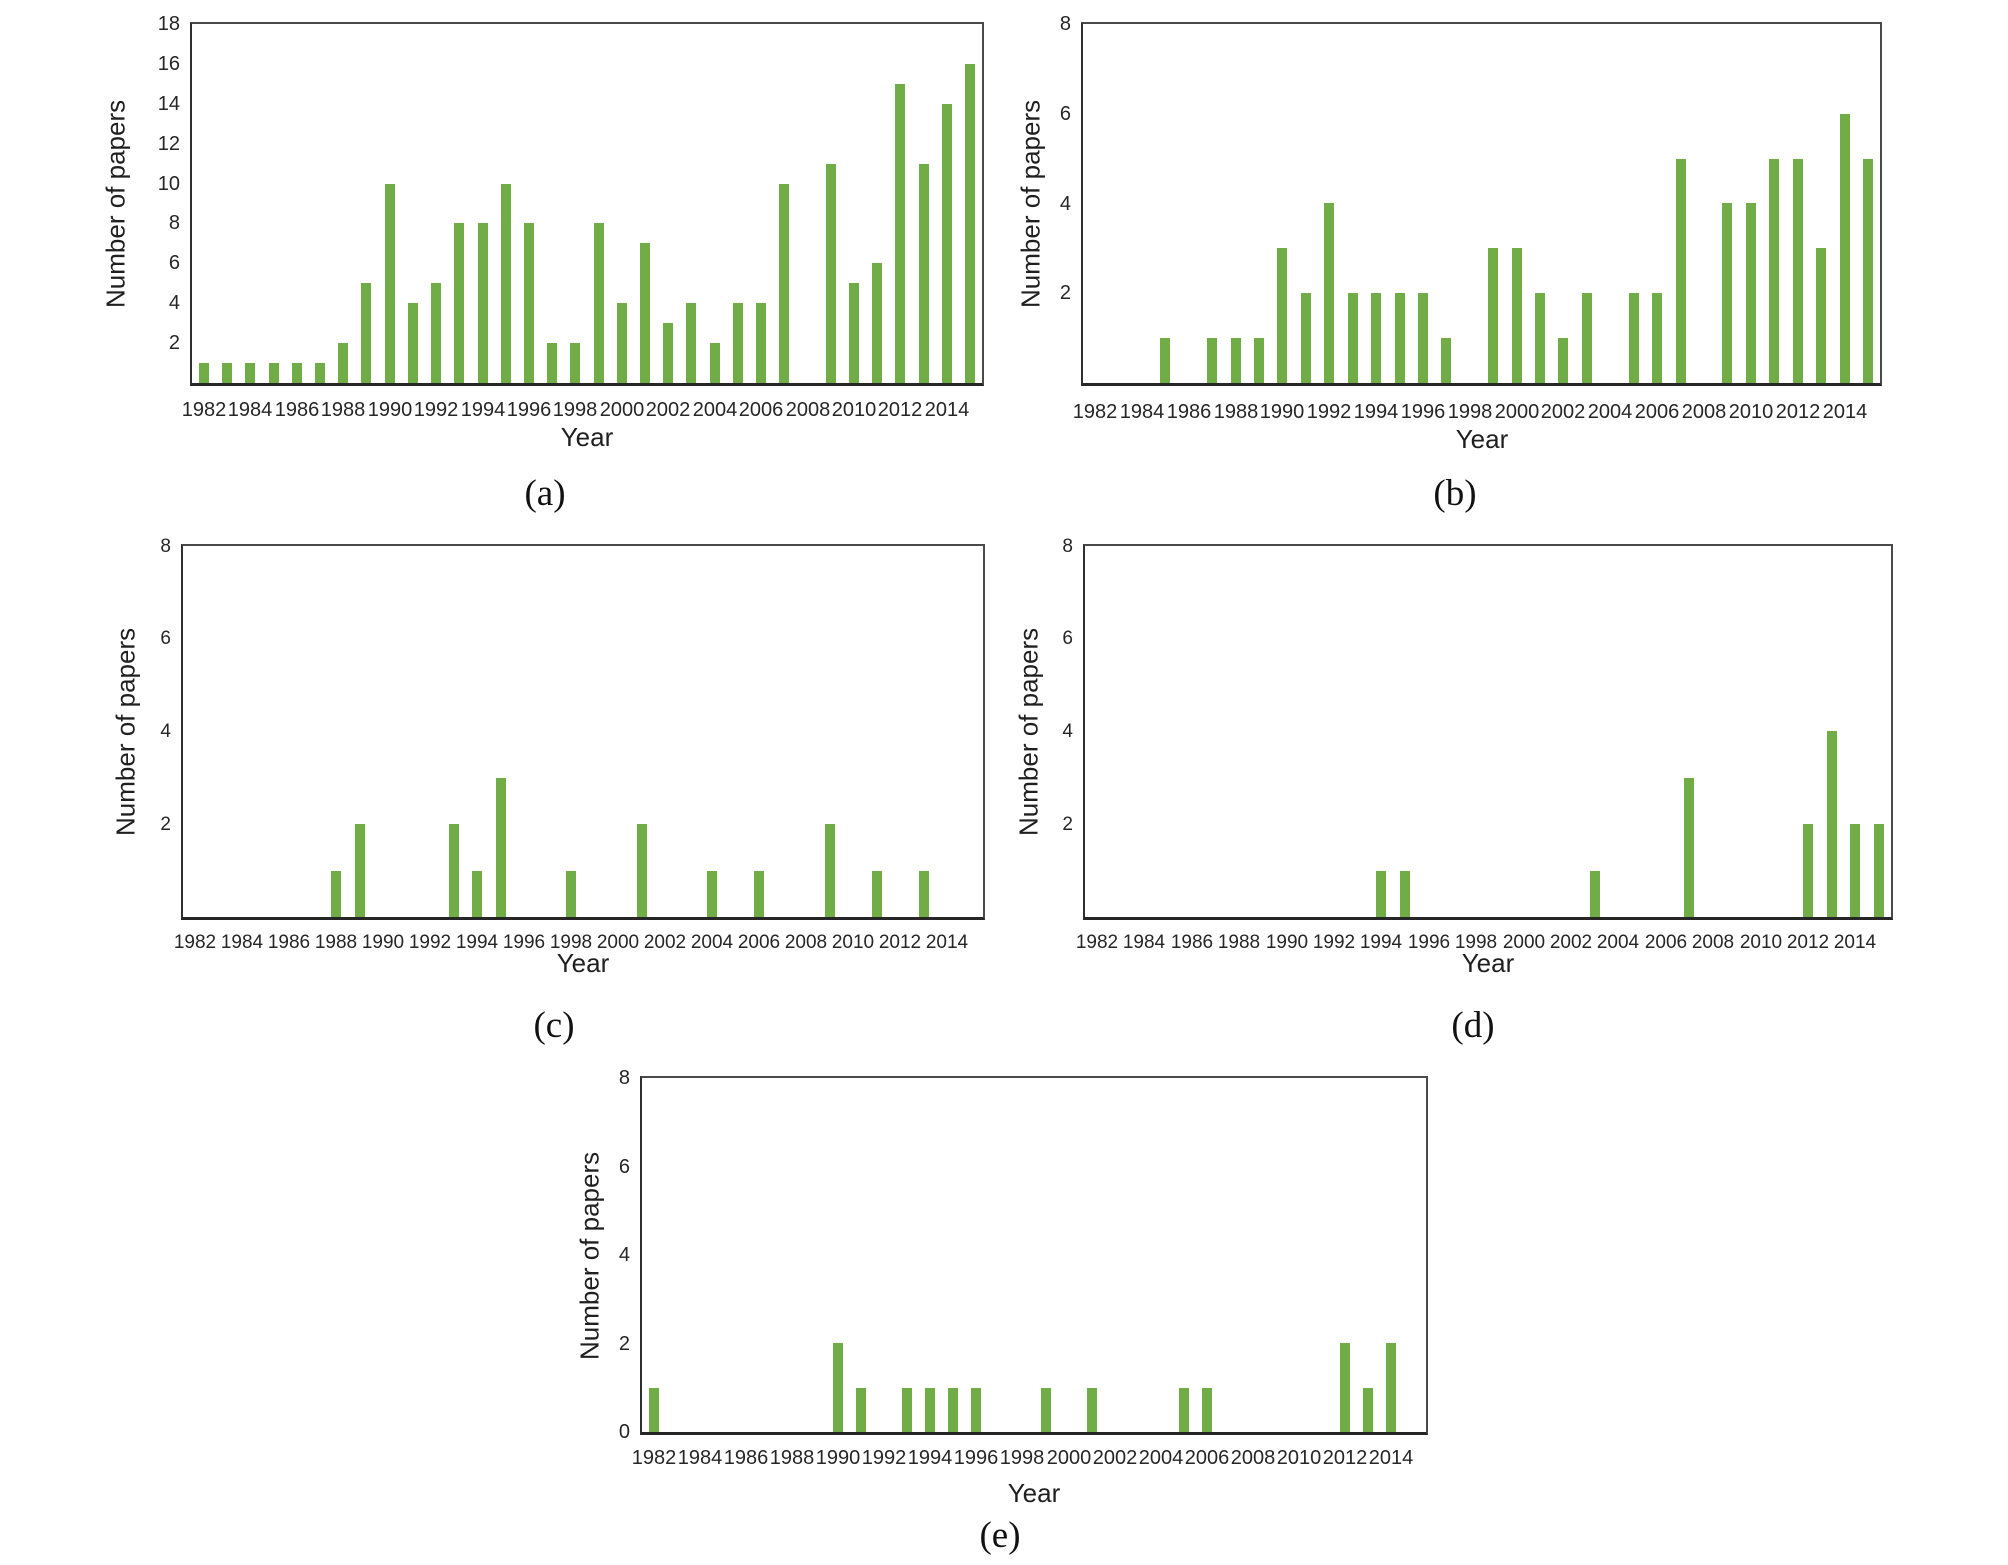 The width and height of the screenshot is (2008, 1565). What do you see at coordinates (583, 732) in the screenshot?
I see `plot-area-c` at bounding box center [583, 732].